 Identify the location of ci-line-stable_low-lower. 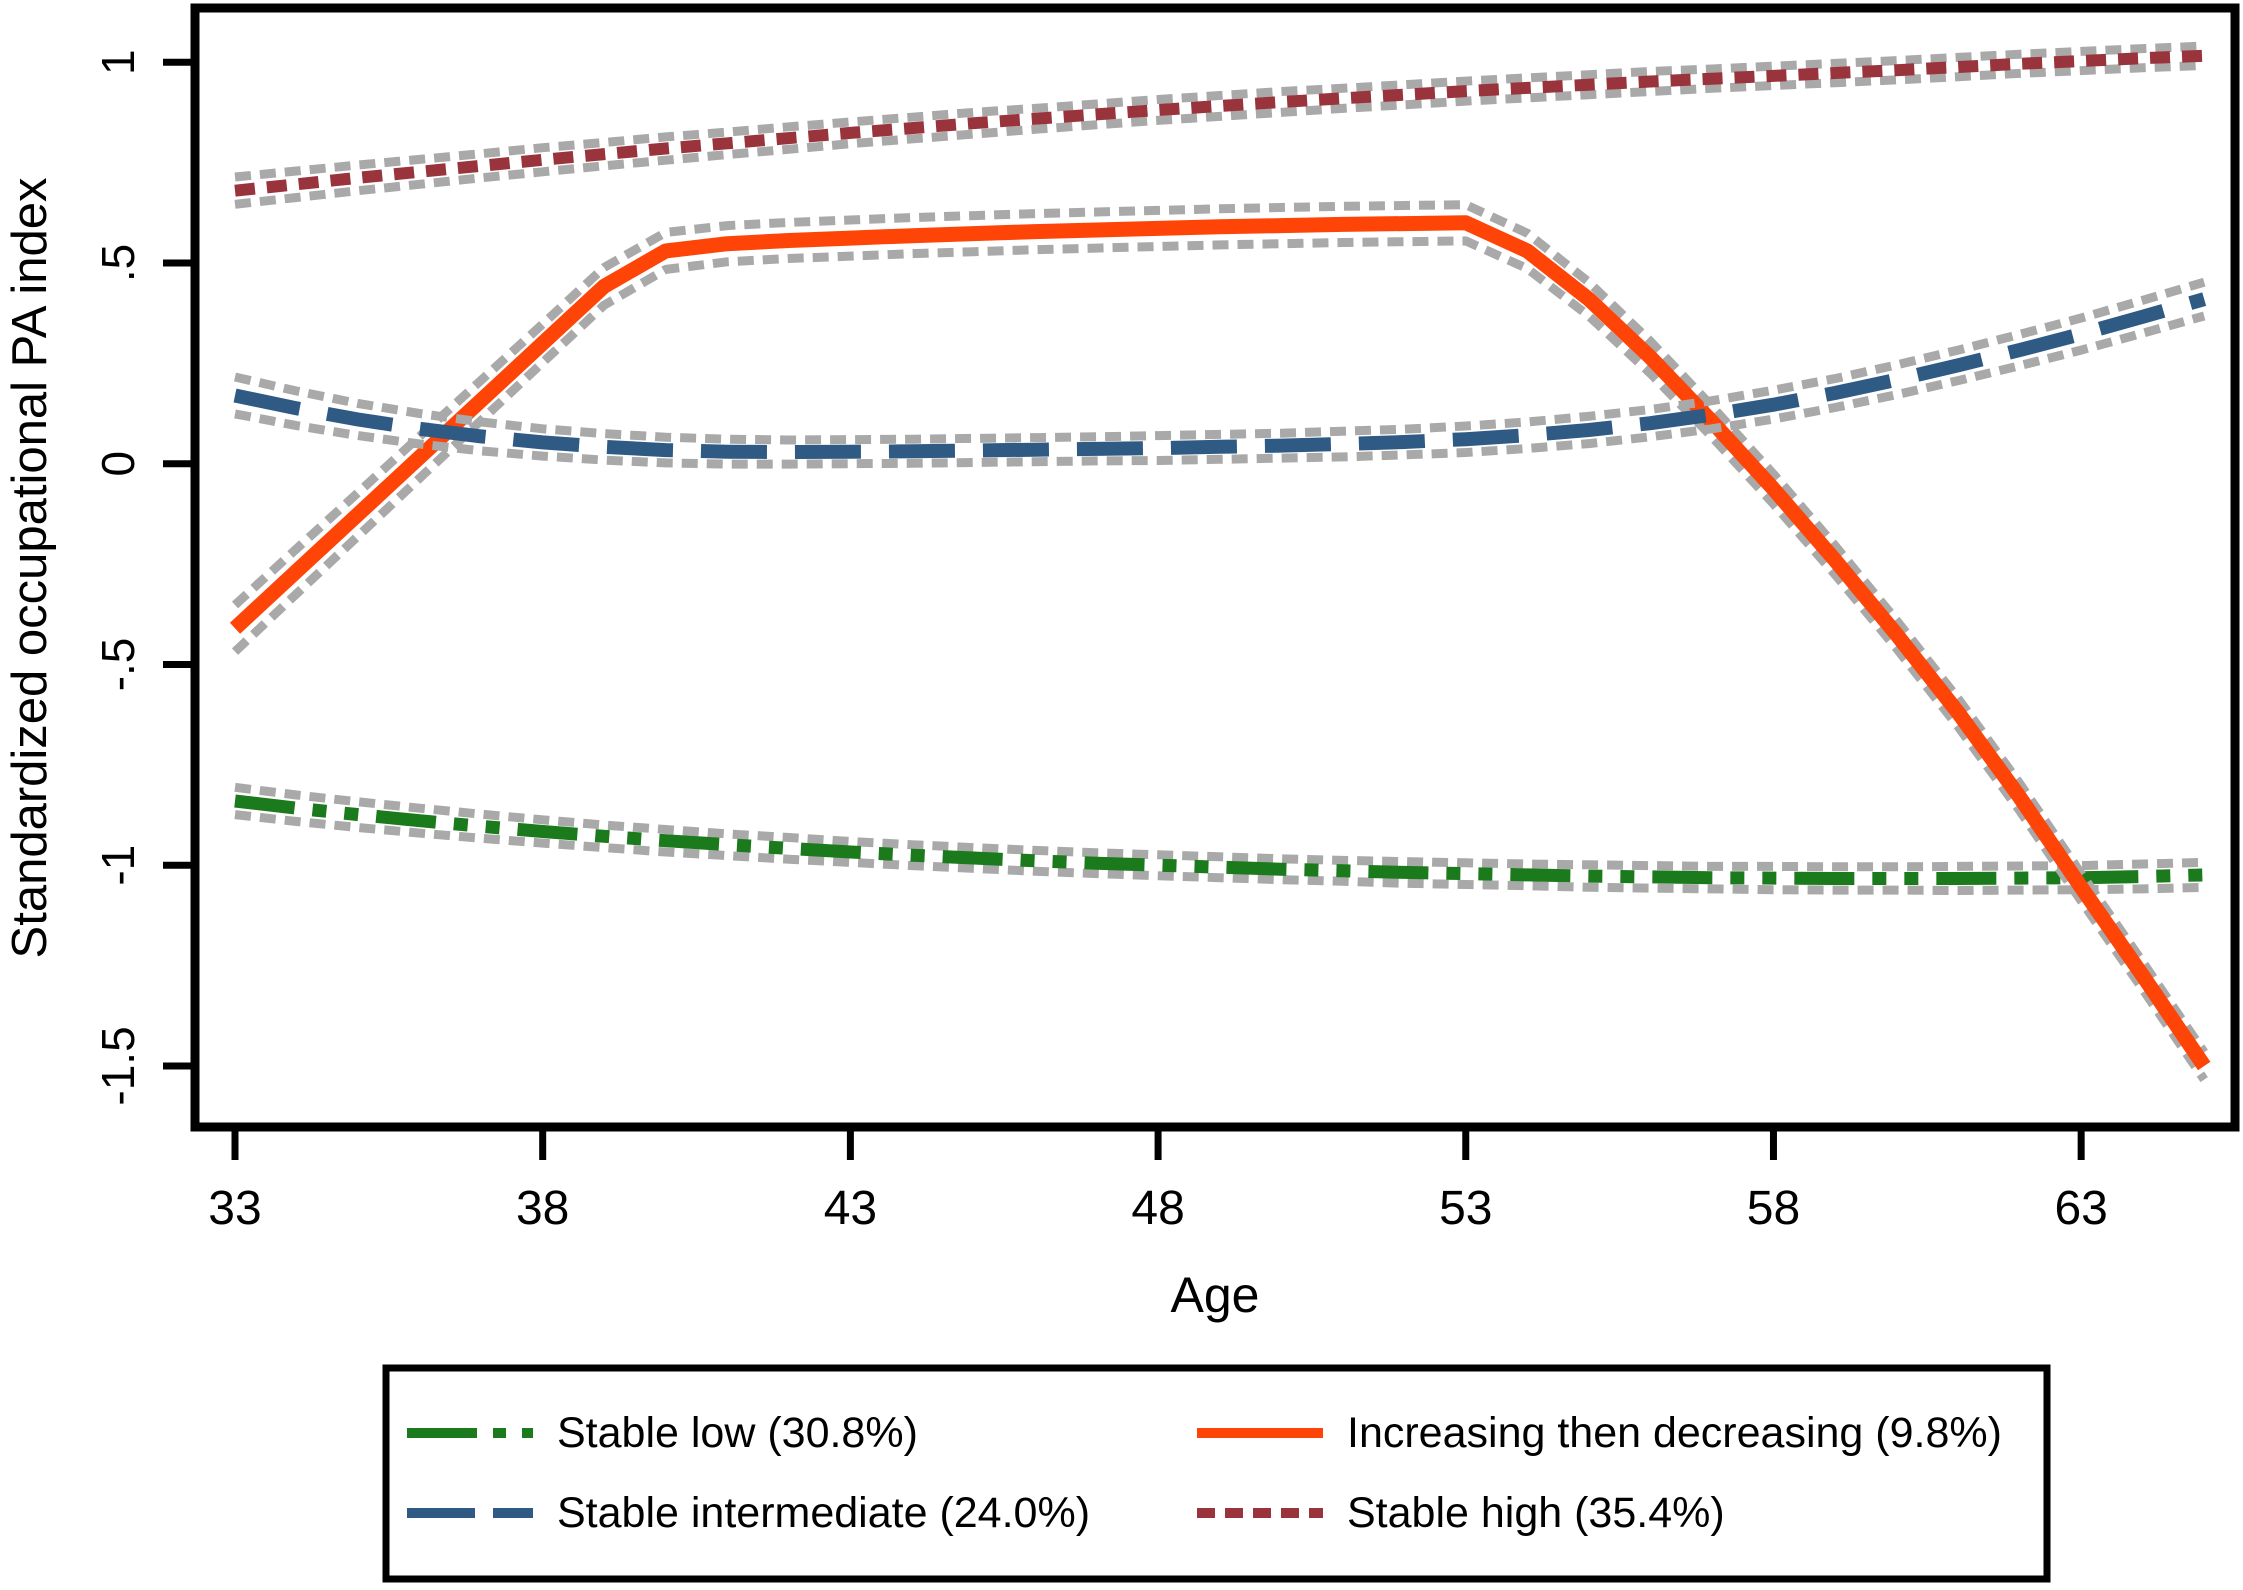
(1219, 852).